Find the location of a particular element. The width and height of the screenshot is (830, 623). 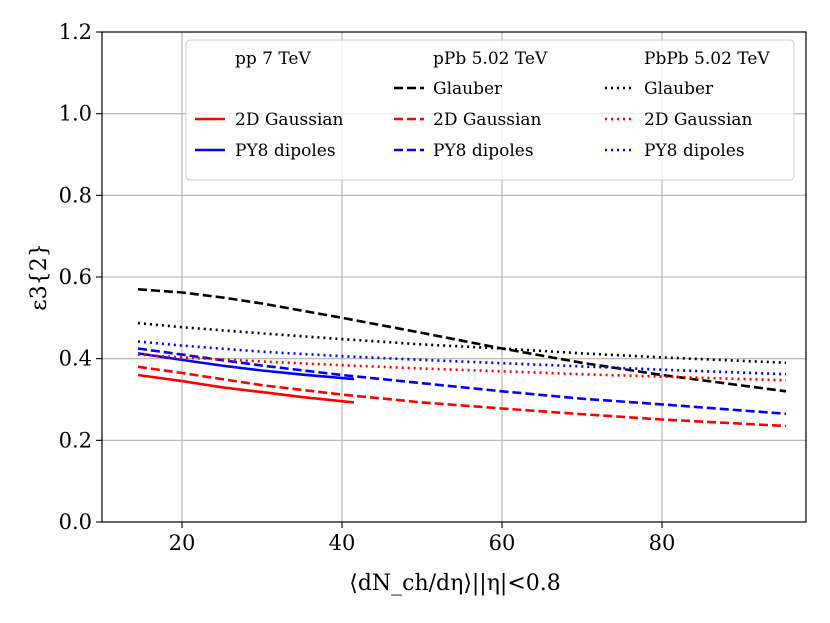

legend-group-ppb: pPb 5.02 TeV is located at coordinates (490, 59).